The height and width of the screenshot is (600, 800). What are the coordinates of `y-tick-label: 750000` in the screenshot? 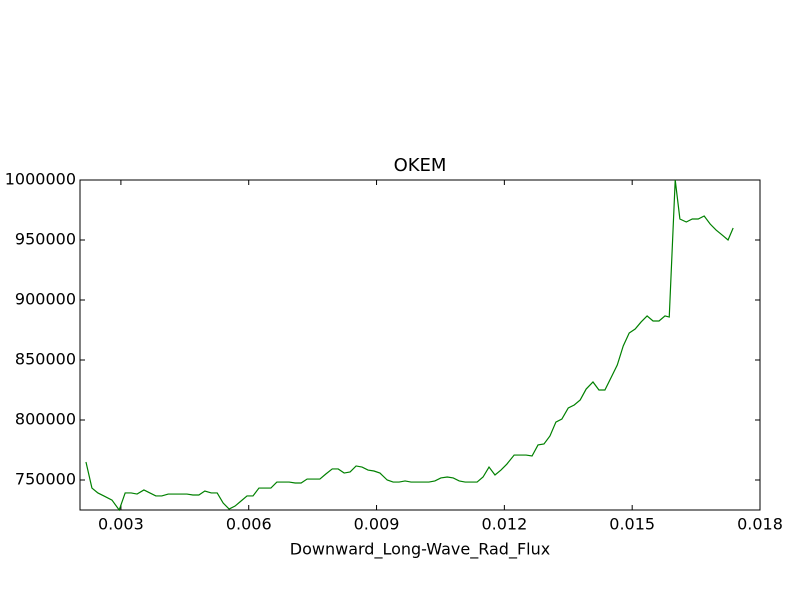 It's located at (45, 479).